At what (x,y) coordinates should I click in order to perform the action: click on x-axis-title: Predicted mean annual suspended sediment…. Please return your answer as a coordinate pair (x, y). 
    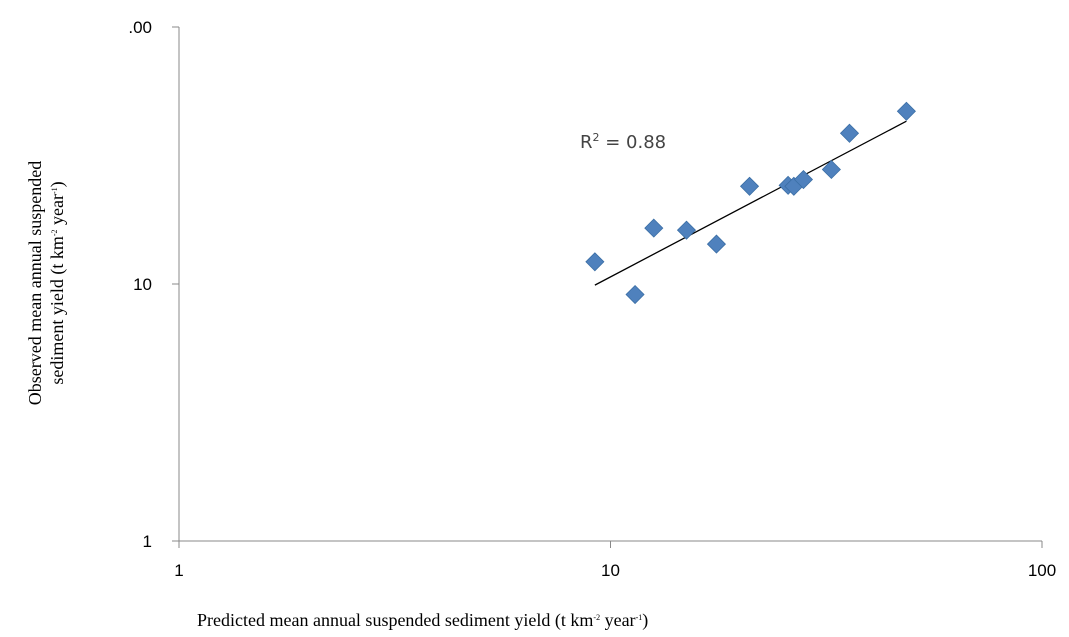
    Looking at the image, I should click on (422, 620).